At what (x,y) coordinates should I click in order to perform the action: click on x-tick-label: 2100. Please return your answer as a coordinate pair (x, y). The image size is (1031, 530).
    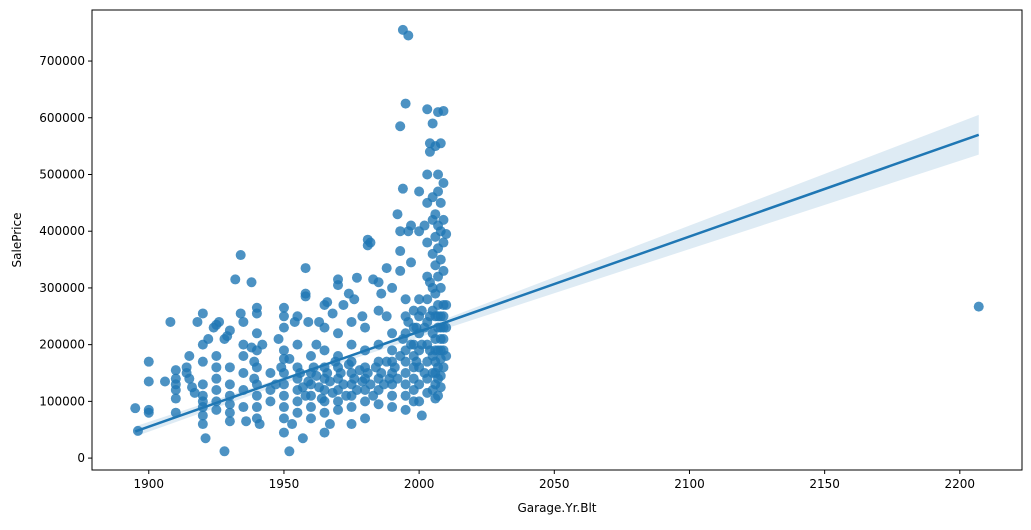
    Looking at the image, I should click on (689, 484).